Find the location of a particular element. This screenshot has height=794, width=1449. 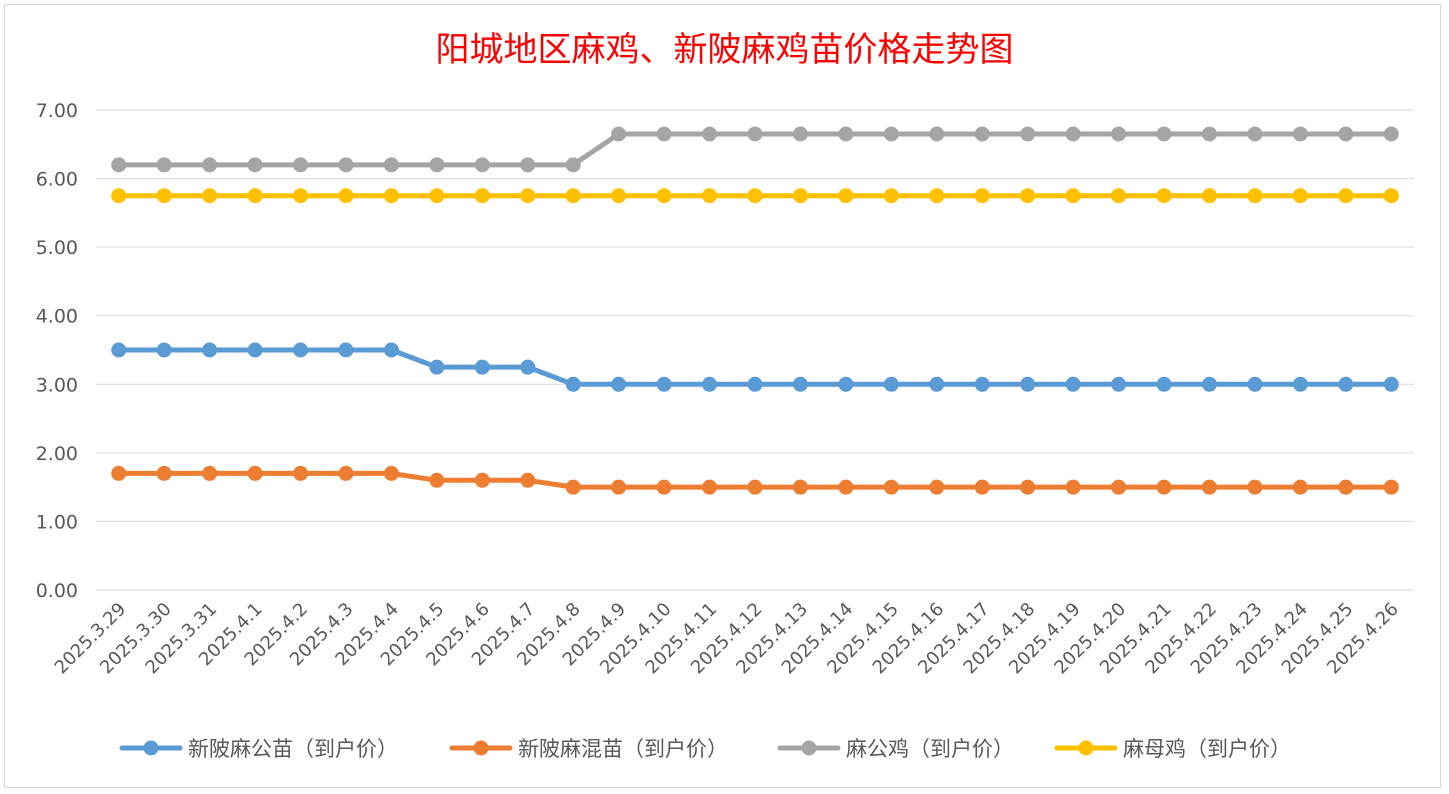

legend-item: 麻公鸡（到户价） is located at coordinates (895, 749).